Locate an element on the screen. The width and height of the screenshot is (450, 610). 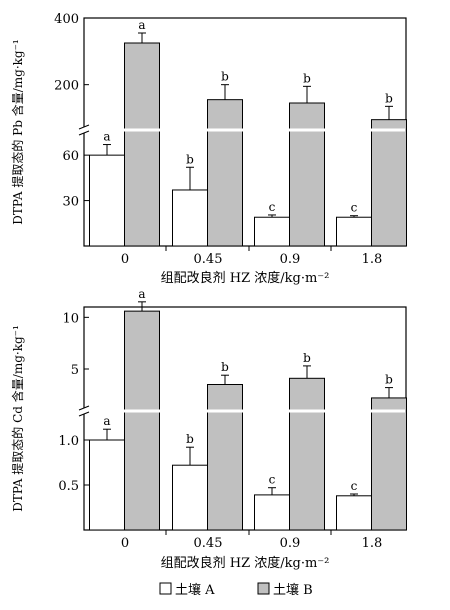
chart-1-x-tick-label: 0.45 is located at coordinates (208, 259).